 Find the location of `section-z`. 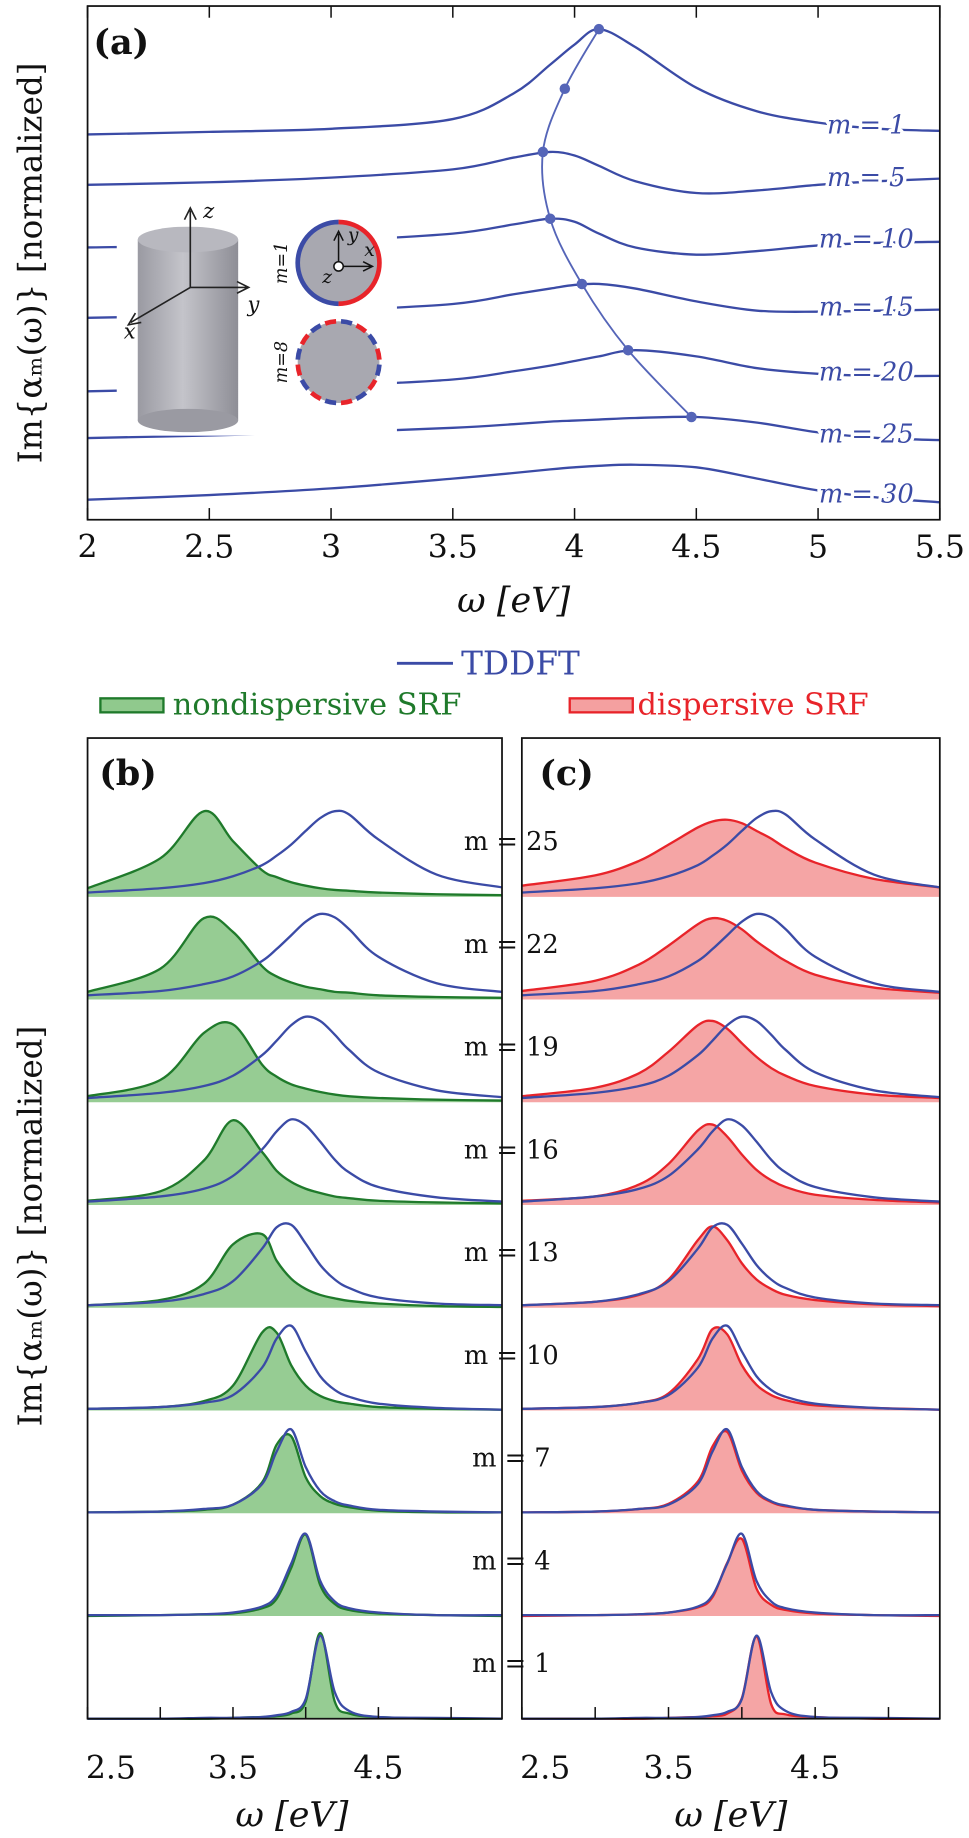

section-z is located at coordinates (338, 266).